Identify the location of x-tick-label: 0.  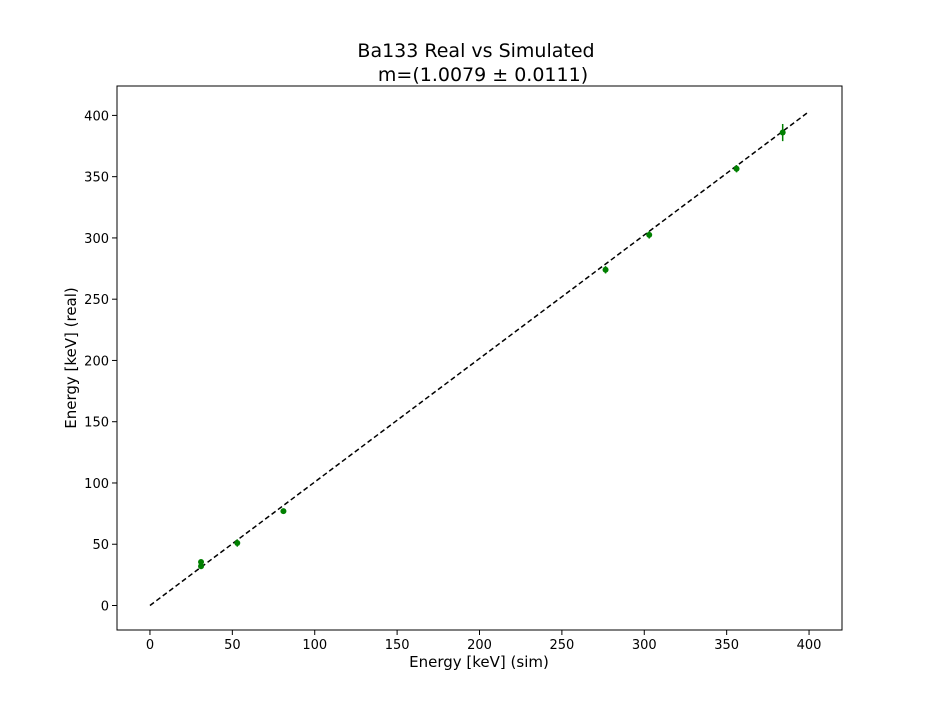
(150, 645).